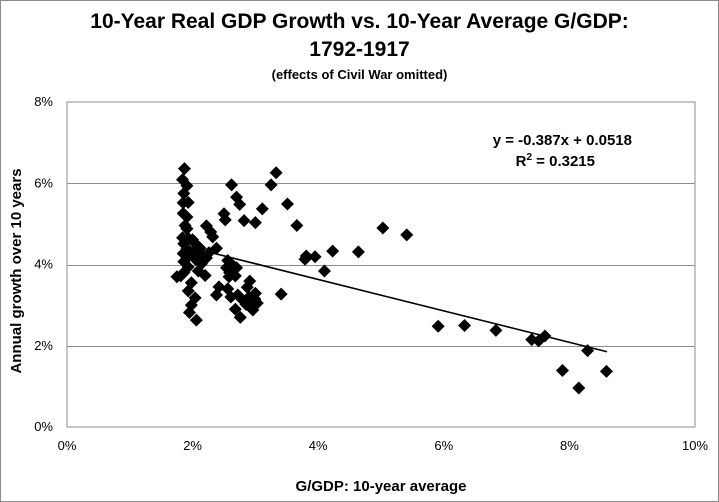 The image size is (719, 502). I want to click on r-squared-symbol: R, so click(521, 161).